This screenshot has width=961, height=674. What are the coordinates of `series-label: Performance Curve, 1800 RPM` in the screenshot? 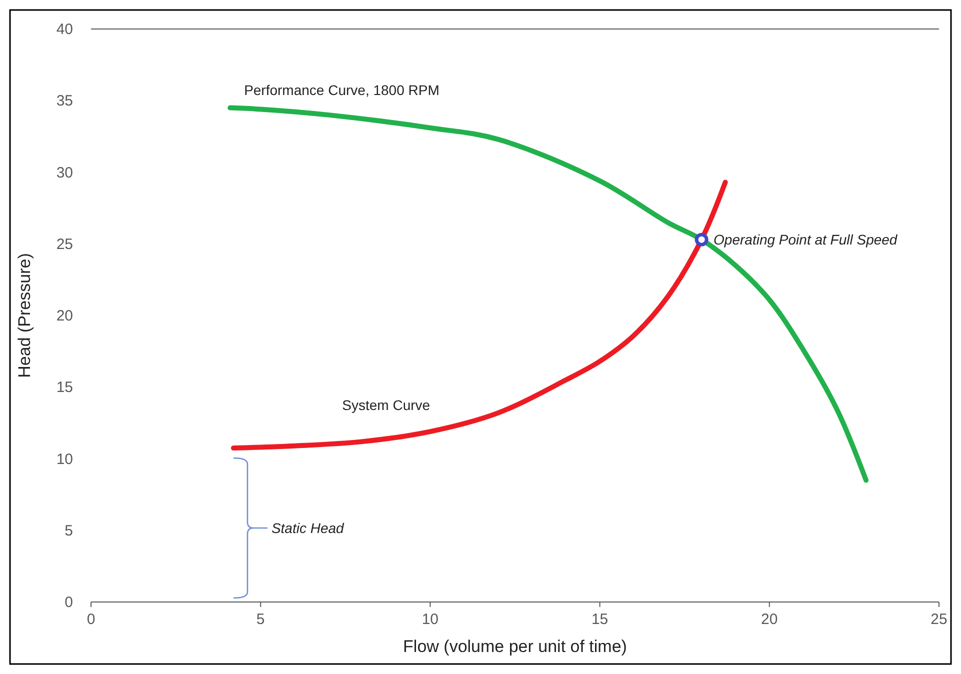 It's located at (342, 90).